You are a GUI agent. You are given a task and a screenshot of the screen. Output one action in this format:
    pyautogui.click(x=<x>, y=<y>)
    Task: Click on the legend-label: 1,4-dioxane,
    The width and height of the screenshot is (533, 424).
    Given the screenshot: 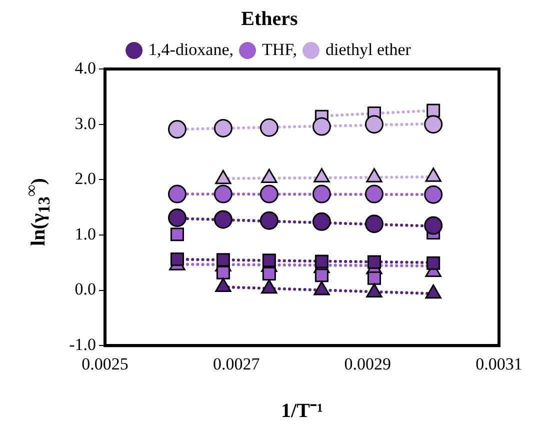 What is the action you would take?
    pyautogui.click(x=191, y=49)
    